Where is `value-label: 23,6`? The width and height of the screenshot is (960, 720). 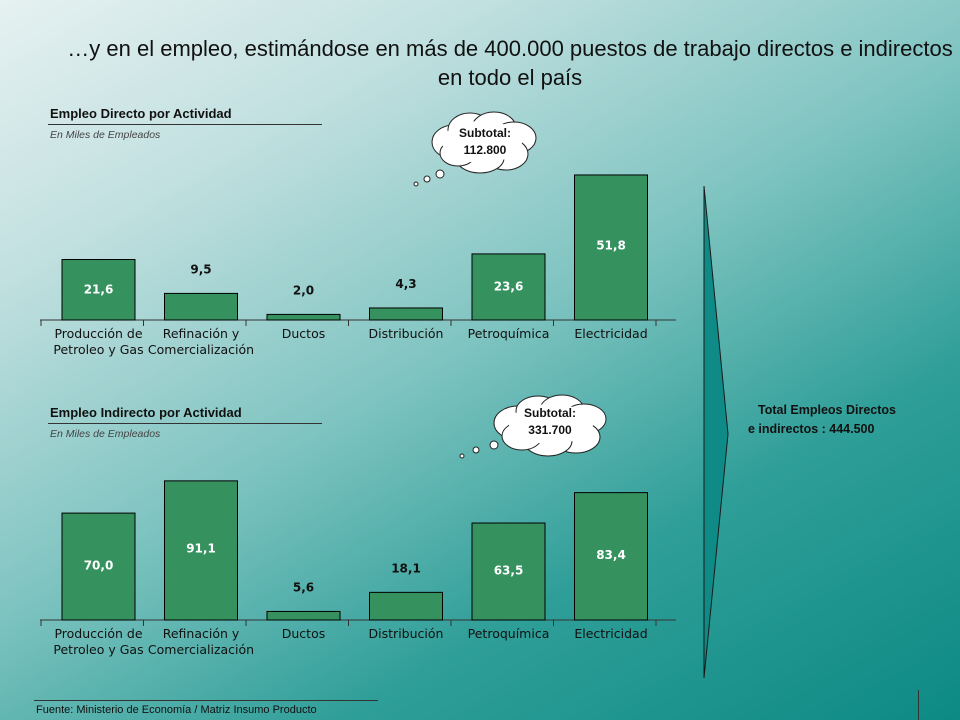 value-label: 23,6 is located at coordinates (509, 287).